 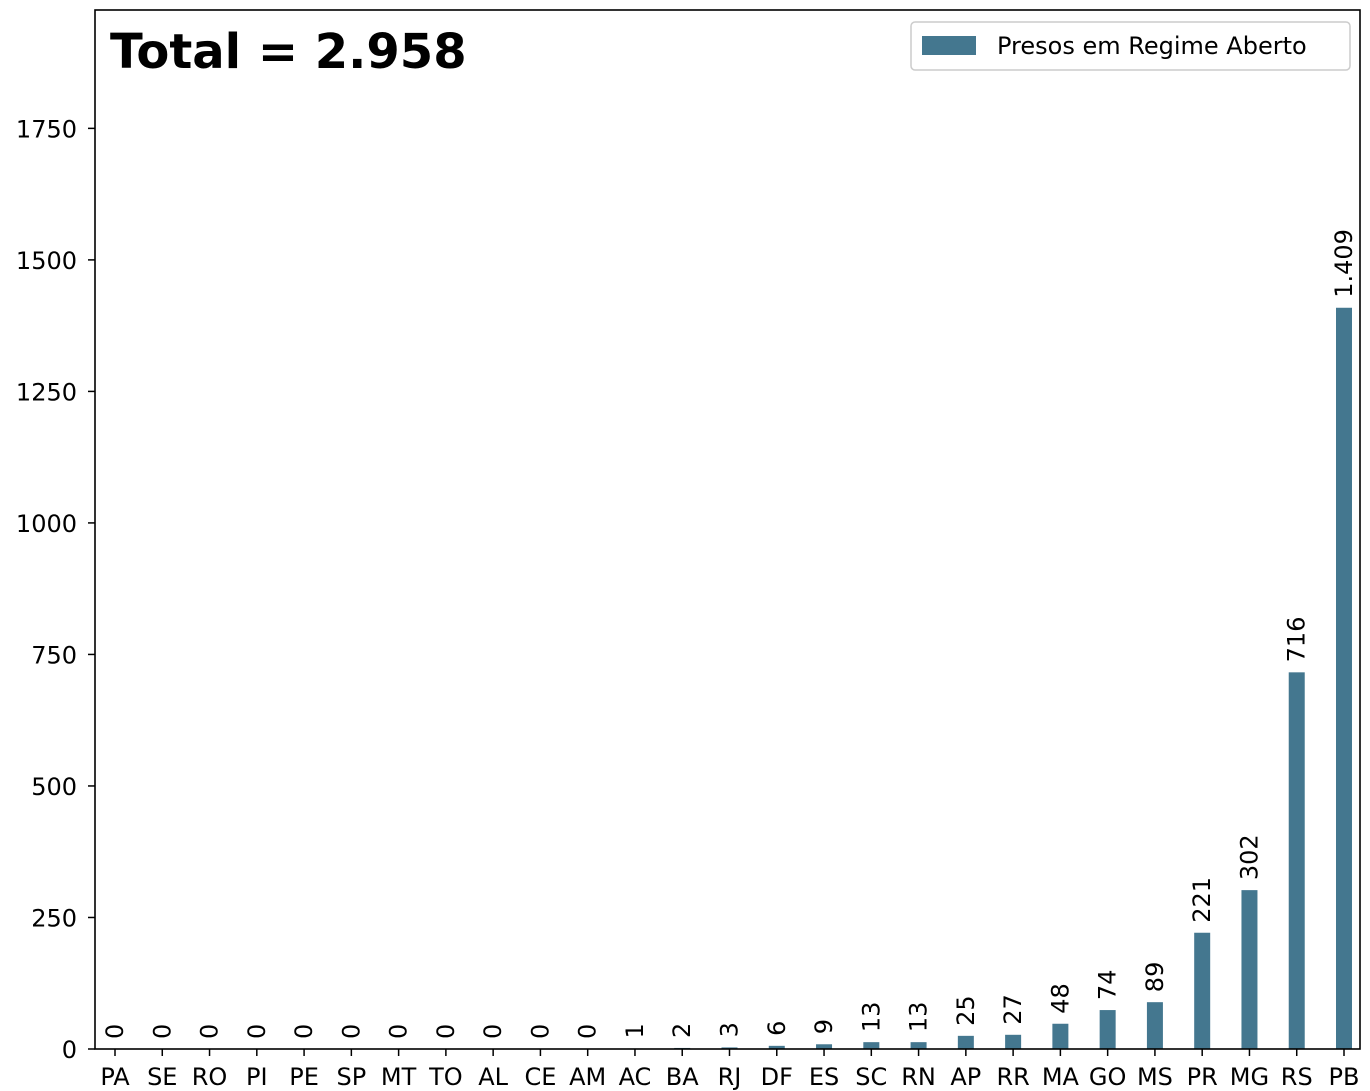 What do you see at coordinates (1012, 1077) in the screenshot?
I see `x-tick-label: RR` at bounding box center [1012, 1077].